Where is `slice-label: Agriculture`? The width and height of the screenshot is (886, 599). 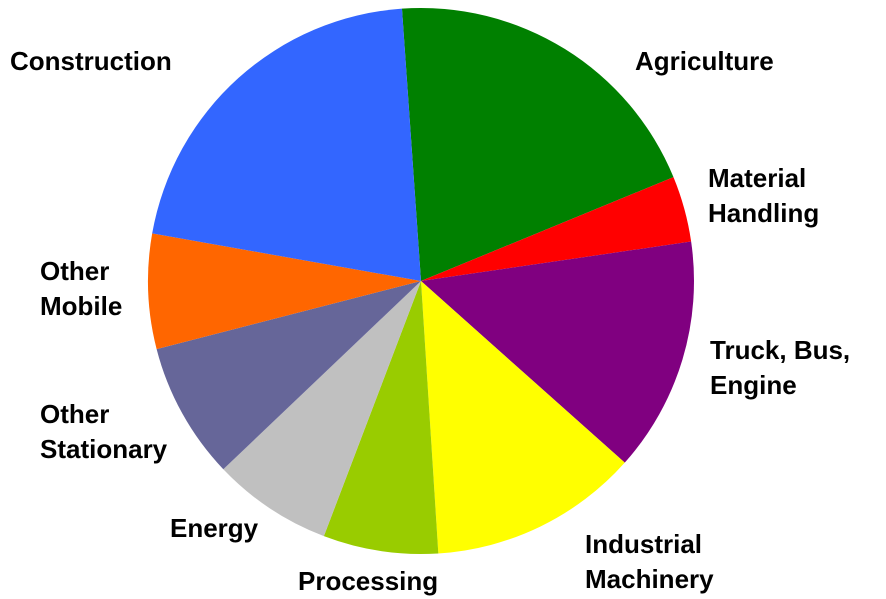
slice-label: Agriculture is located at coordinates (704, 61).